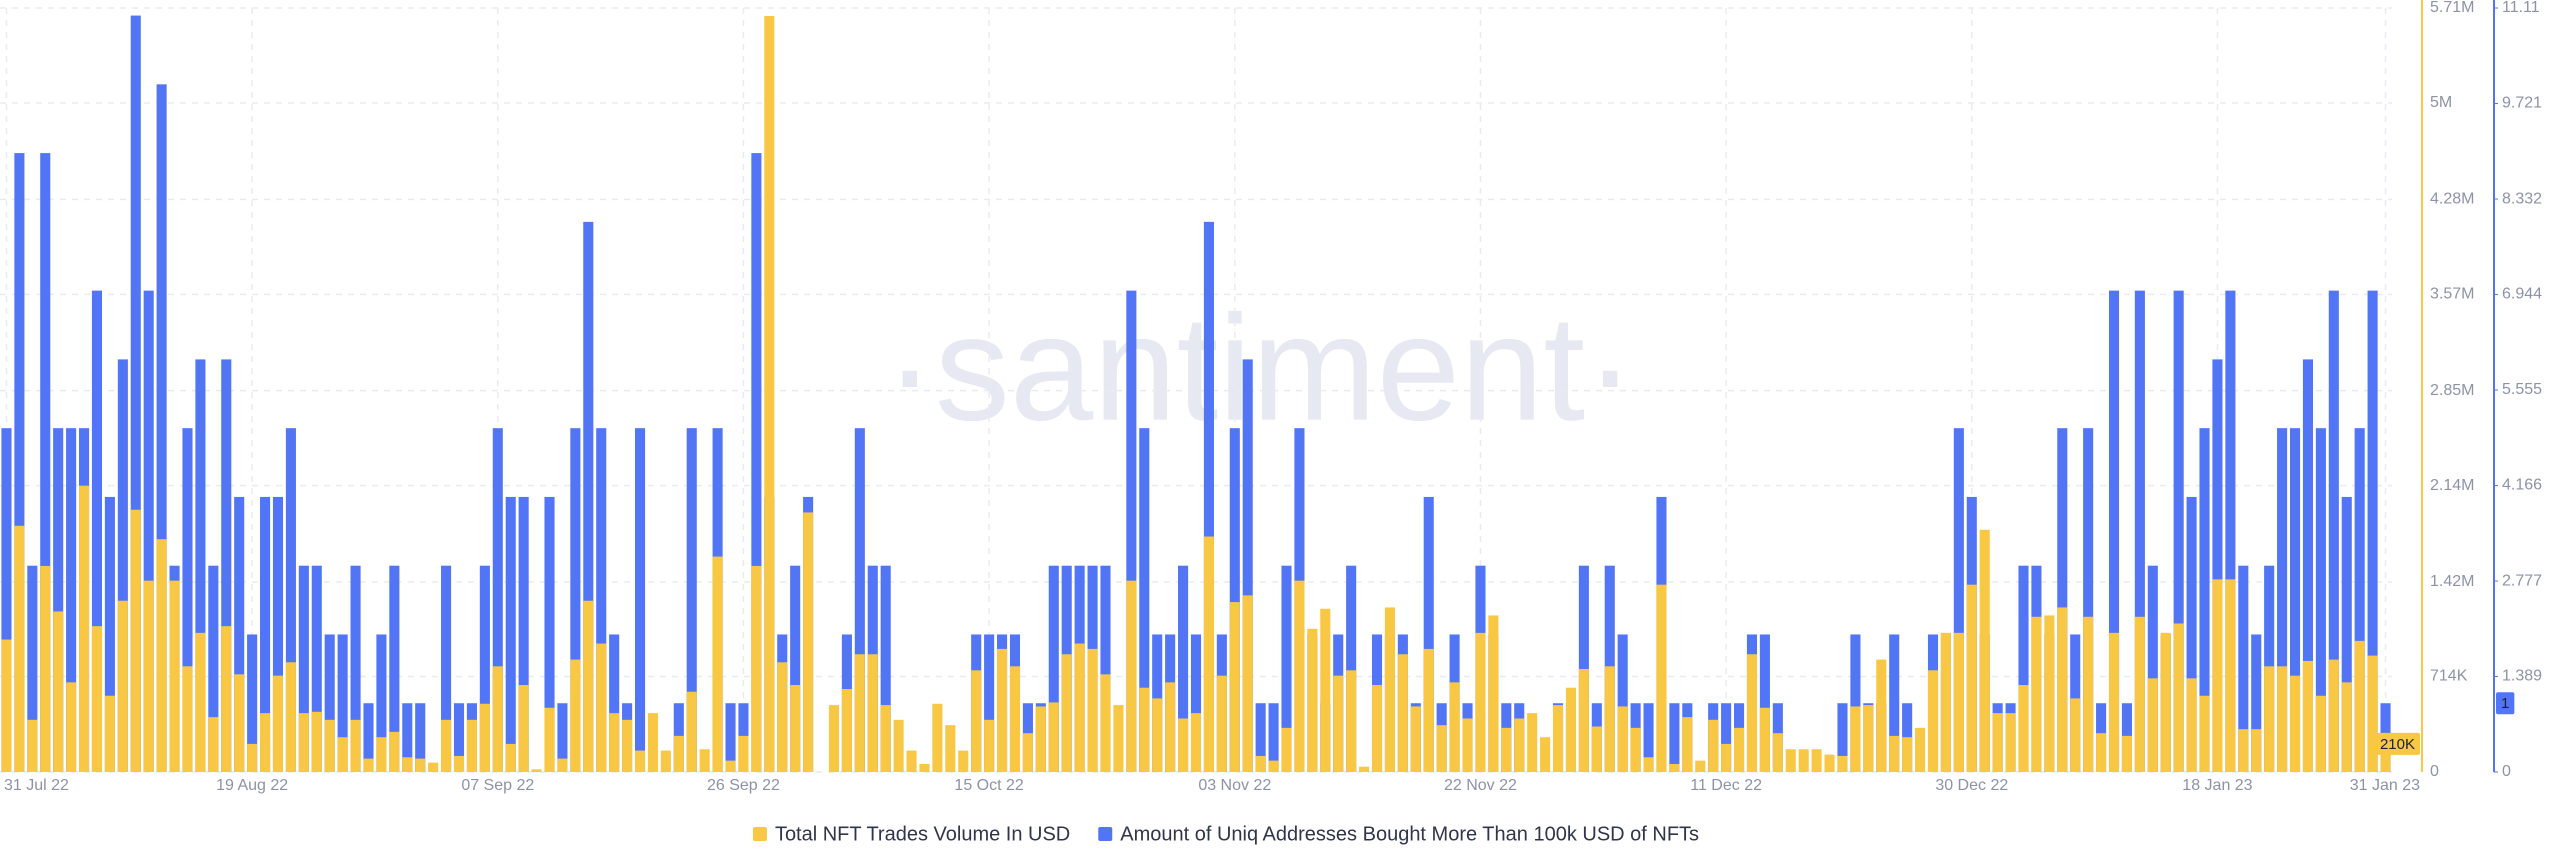 This screenshot has width=2560, height=867. Describe the element at coordinates (2522, 580) in the screenshot. I see `y2-tick-label: 2.777` at that location.